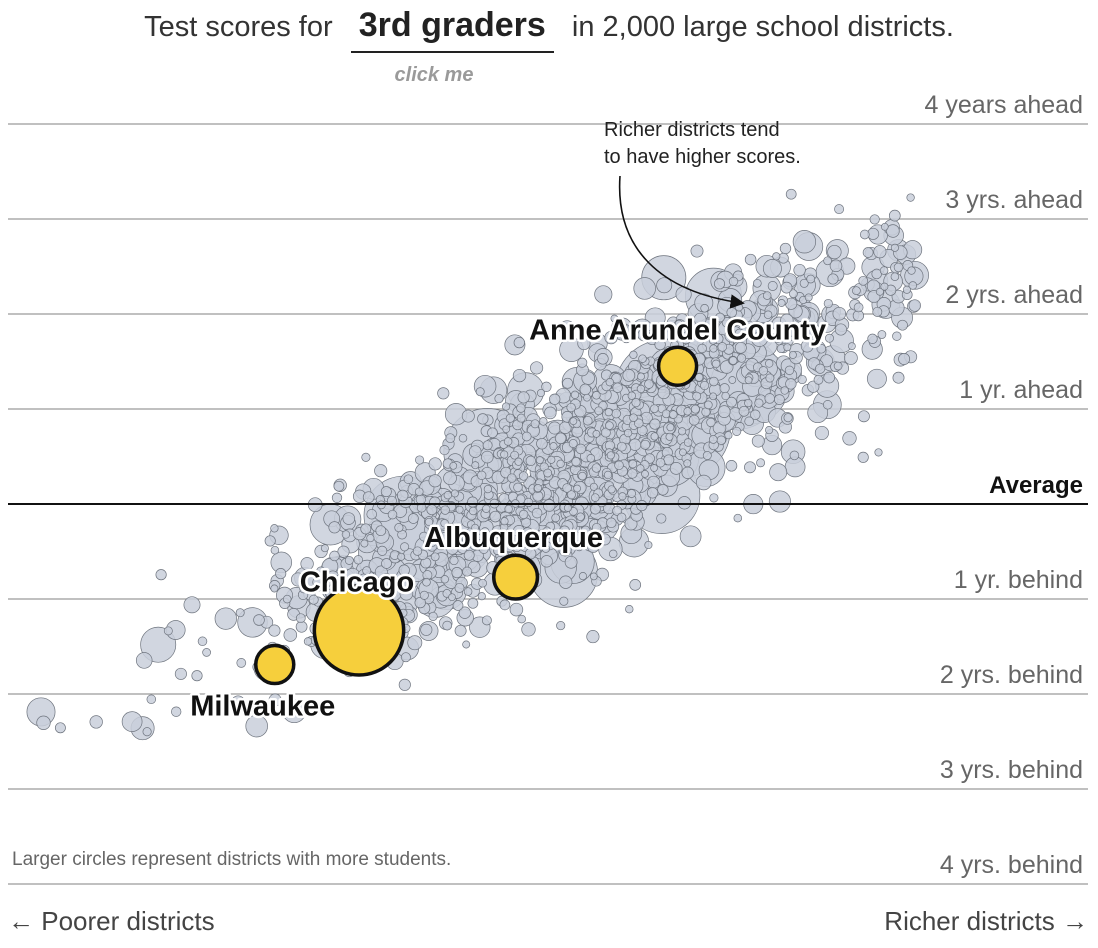 The width and height of the screenshot is (1098, 948). What do you see at coordinates (1011, 675) in the screenshot?
I see `y-tick-label: 2 yrs. behind` at bounding box center [1011, 675].